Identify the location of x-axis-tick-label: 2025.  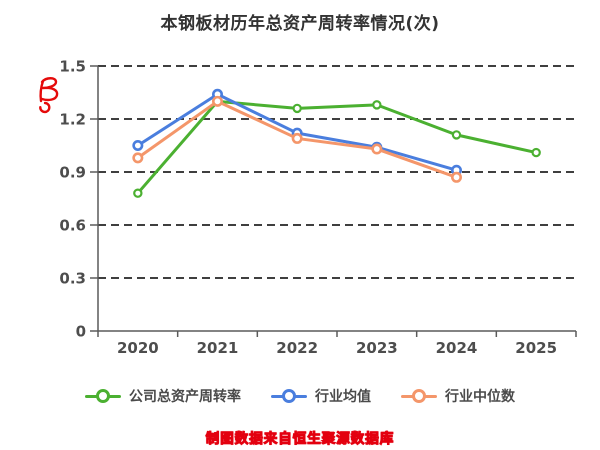
(536, 348).